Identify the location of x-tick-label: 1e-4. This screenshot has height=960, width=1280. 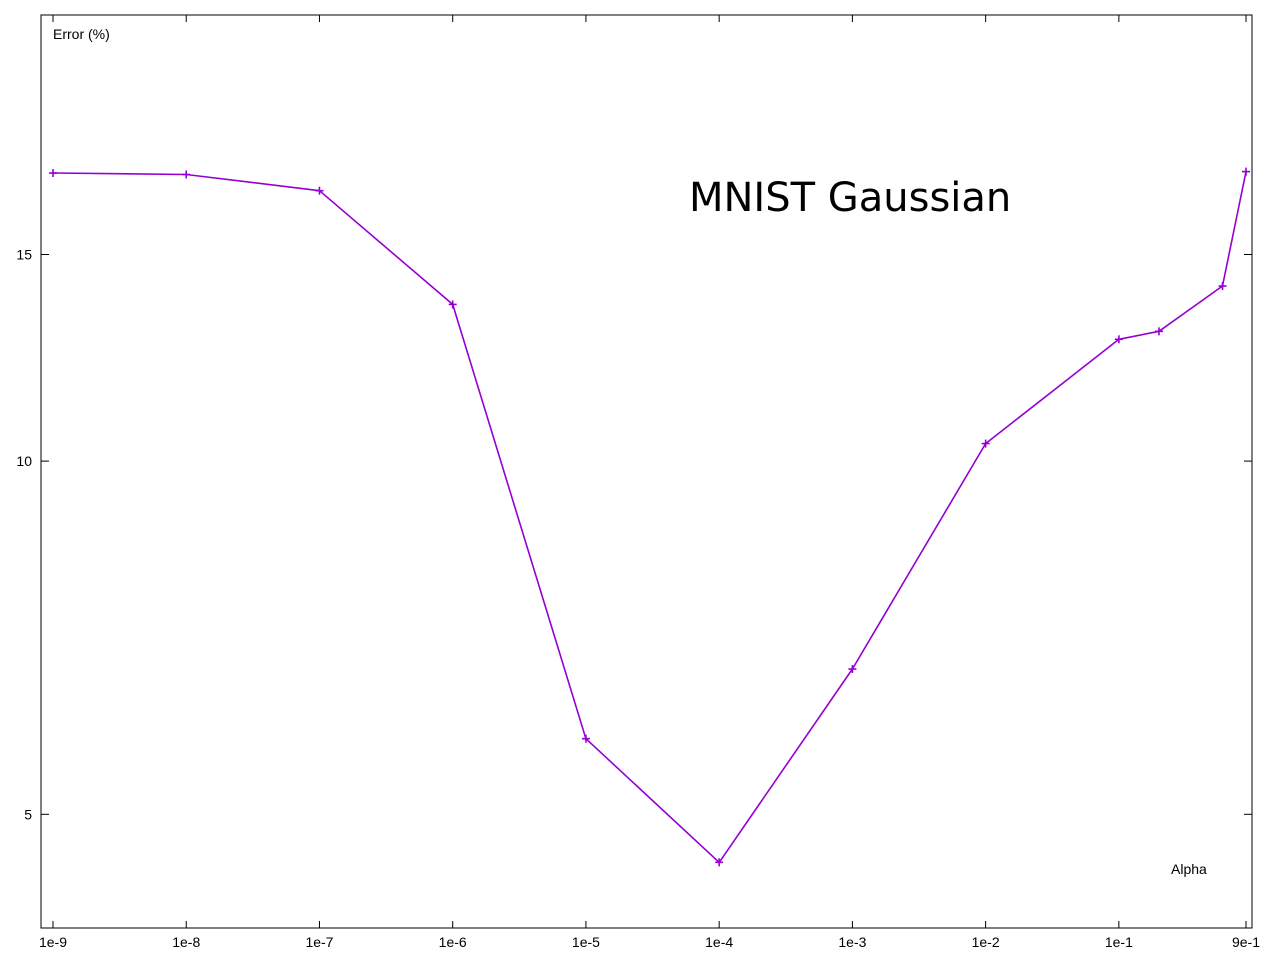
(719, 942).